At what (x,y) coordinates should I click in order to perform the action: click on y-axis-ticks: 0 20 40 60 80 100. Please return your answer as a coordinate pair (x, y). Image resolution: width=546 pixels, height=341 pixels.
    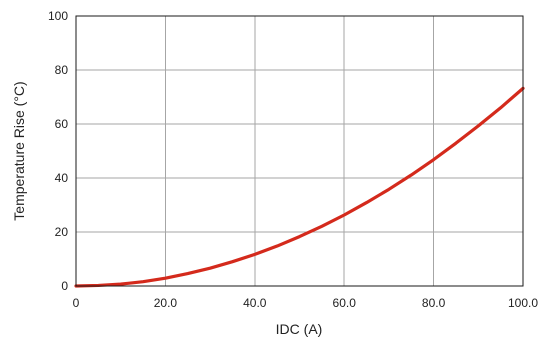
    Looking at the image, I should click on (58, 151).